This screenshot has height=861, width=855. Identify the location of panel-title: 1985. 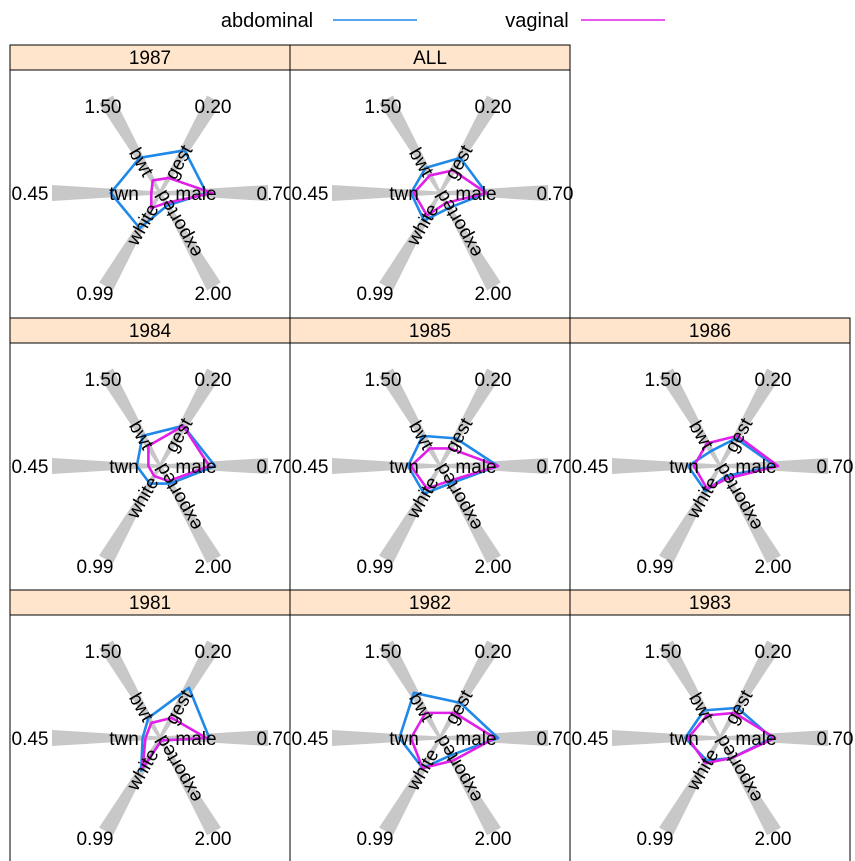
(430, 331).